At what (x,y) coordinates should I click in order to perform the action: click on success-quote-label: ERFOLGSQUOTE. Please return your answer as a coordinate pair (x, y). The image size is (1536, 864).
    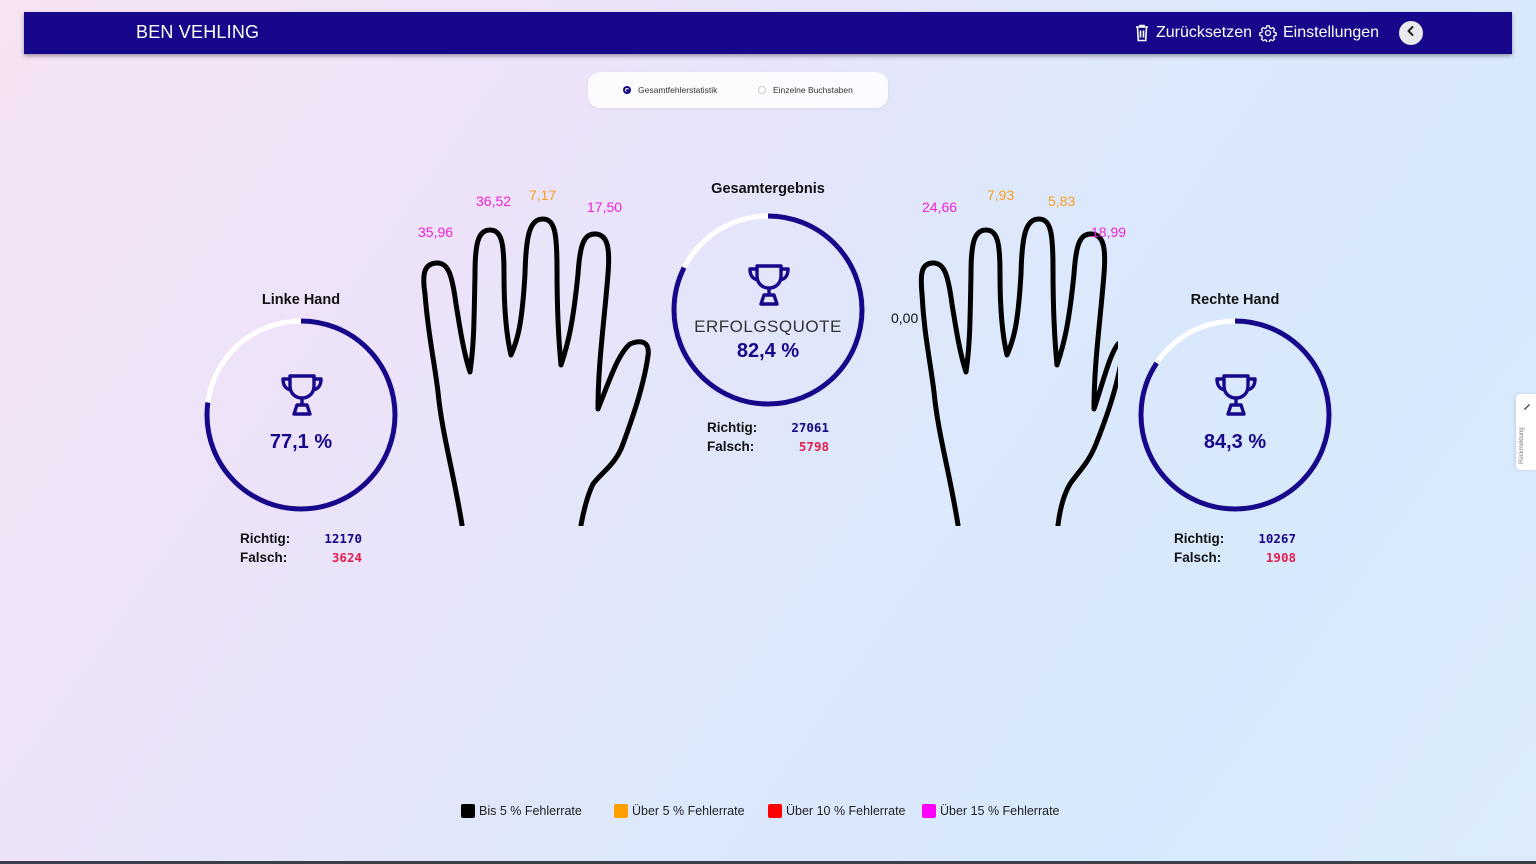
    Looking at the image, I should click on (768, 326).